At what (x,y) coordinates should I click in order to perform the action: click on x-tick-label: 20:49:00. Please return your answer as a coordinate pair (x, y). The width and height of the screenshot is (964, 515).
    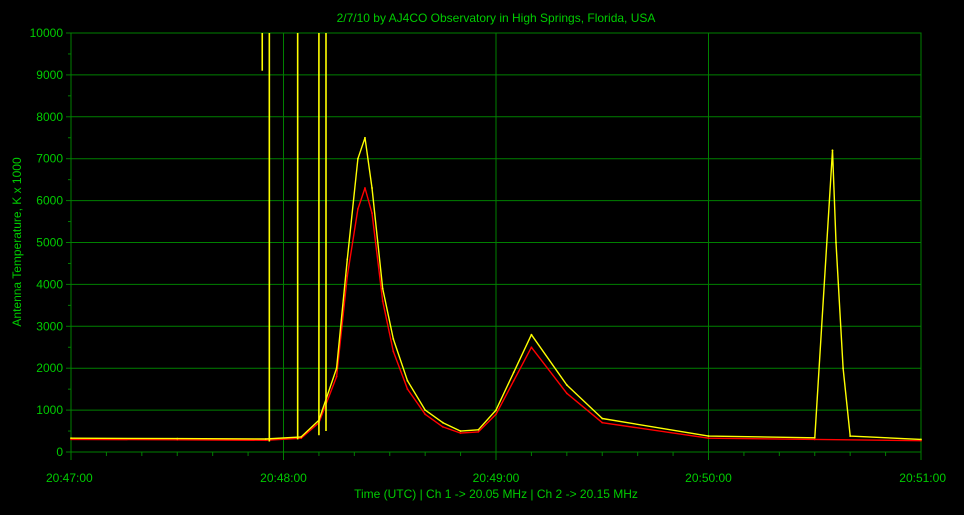
    Looking at the image, I should click on (496, 478).